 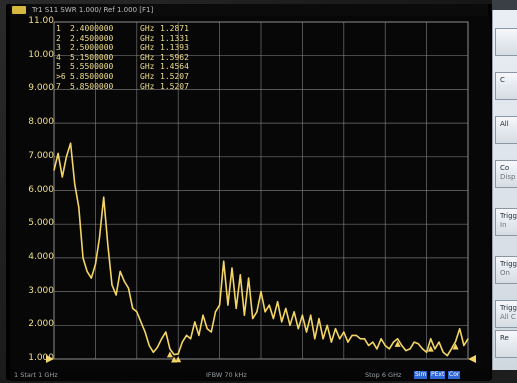 I want to click on softkey-6: Trigg On, so click(x=506, y=270).